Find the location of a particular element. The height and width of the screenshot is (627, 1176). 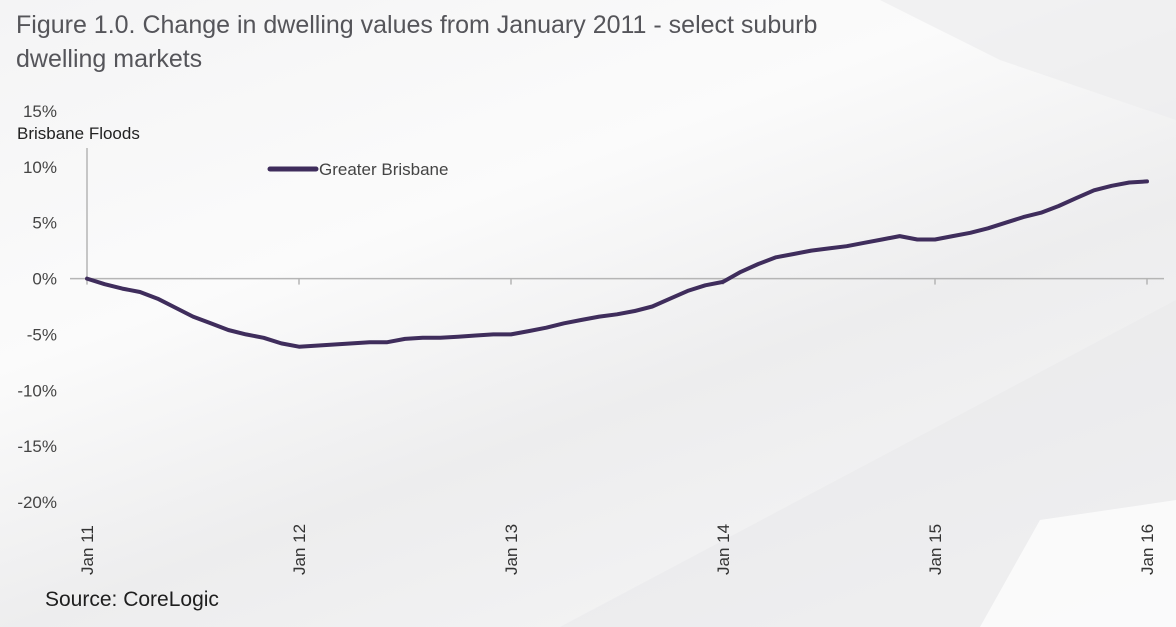

source-note: Source: CoreLogic is located at coordinates (132, 599).